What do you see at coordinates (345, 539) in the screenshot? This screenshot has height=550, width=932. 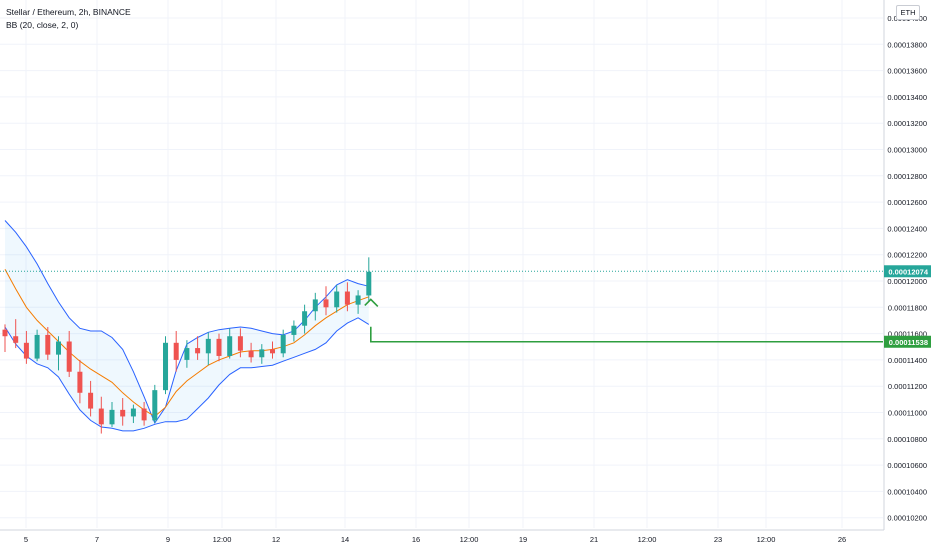 I see `x-tick-label: 14` at bounding box center [345, 539].